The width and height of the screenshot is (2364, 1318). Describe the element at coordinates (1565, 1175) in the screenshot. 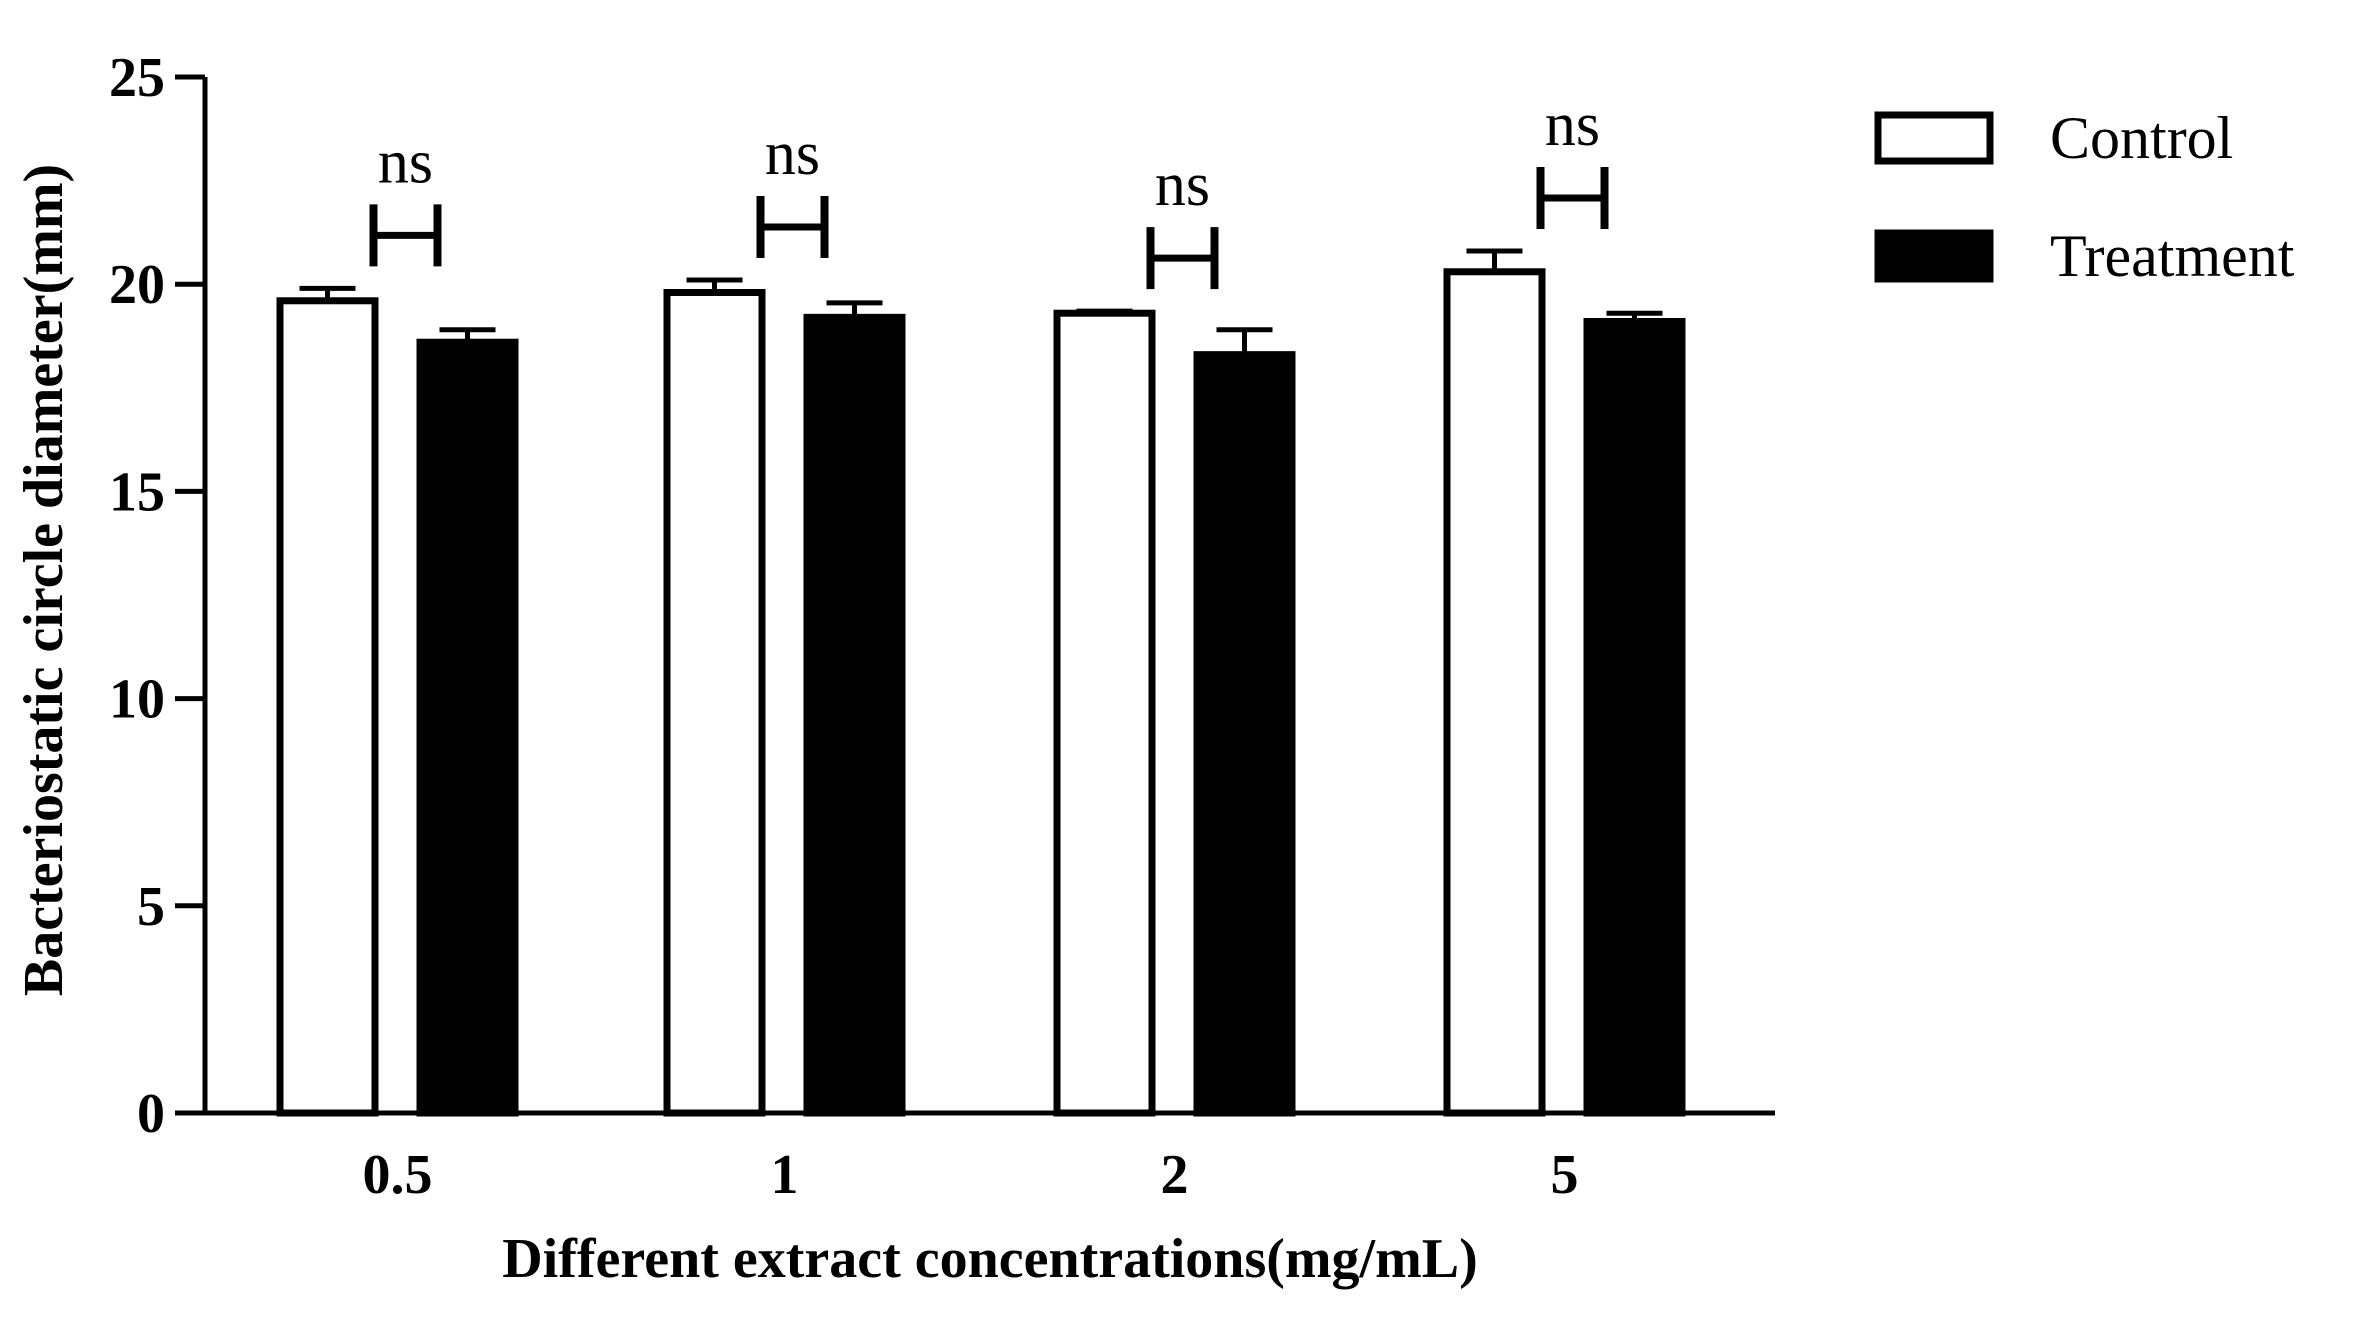

I see `x-tick-label: 5` at that location.